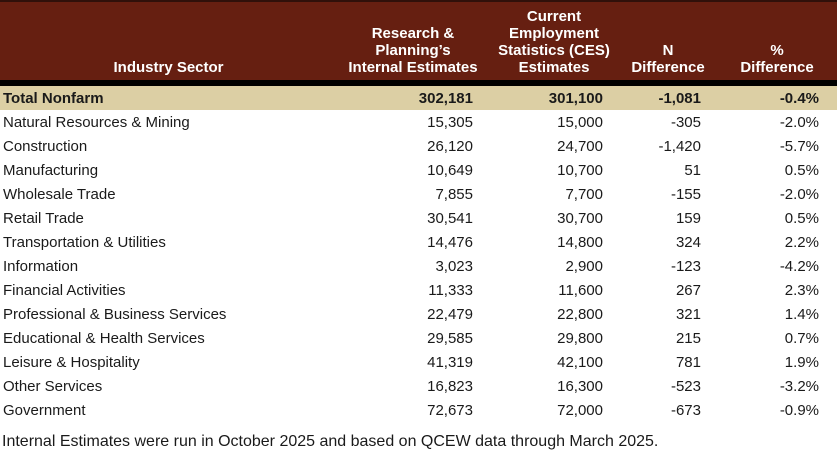  Describe the element at coordinates (96, 122) in the screenshot. I see `industry-sector-cell: Natural Resources & Mining` at that location.